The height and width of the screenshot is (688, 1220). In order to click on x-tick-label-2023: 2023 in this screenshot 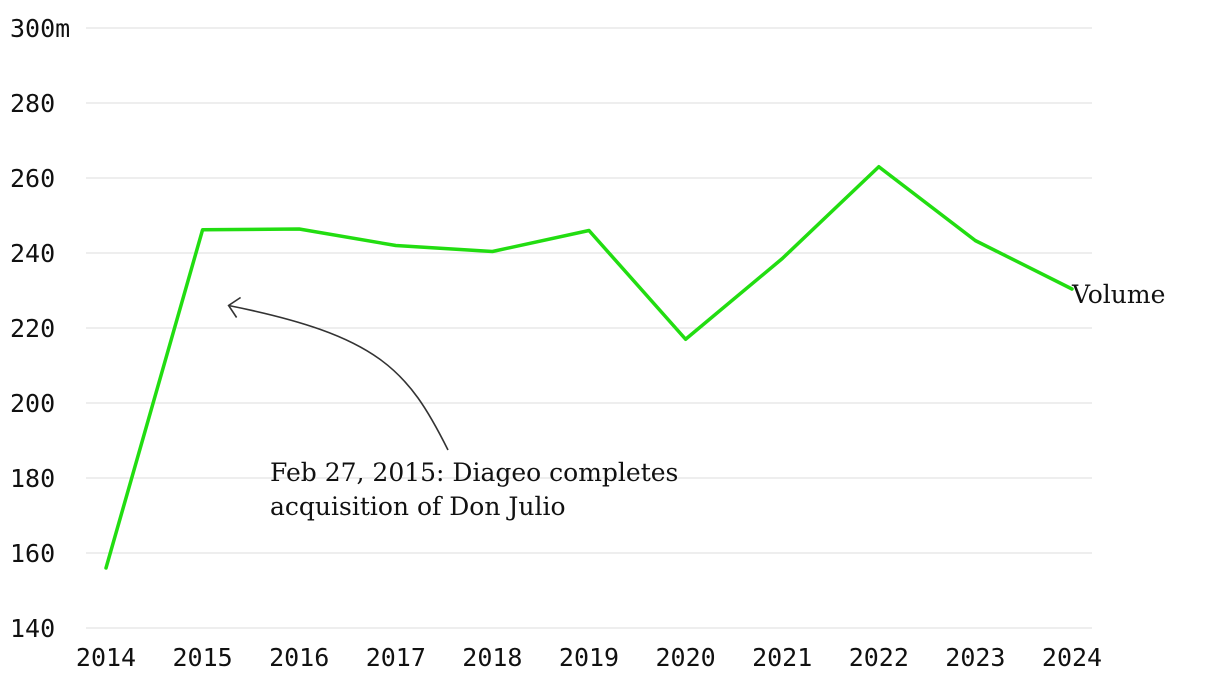, I will do `click(975, 657)`.